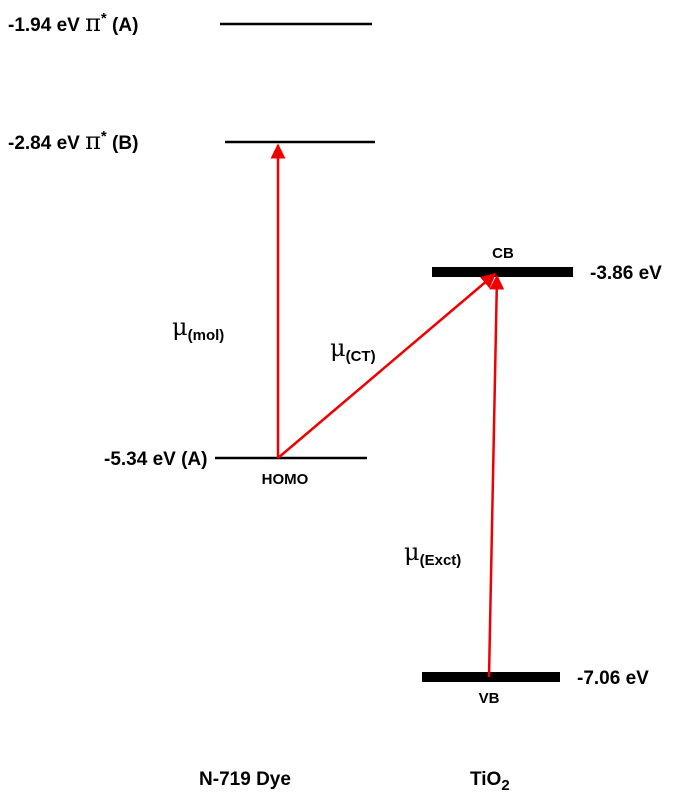 The width and height of the screenshot is (685, 792). What do you see at coordinates (441, 560) in the screenshot?
I see `text: (Exct)` at bounding box center [441, 560].